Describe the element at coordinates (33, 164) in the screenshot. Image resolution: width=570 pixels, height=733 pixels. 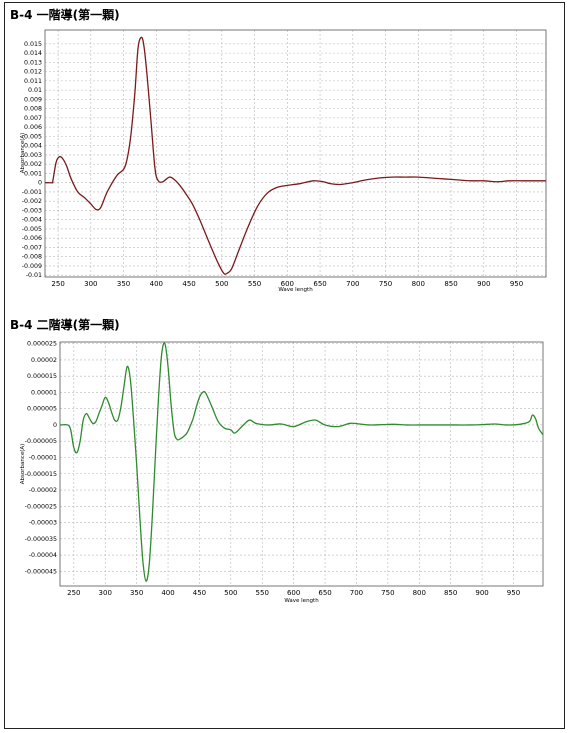
I see `y-tick-label: 0.002` at that location.